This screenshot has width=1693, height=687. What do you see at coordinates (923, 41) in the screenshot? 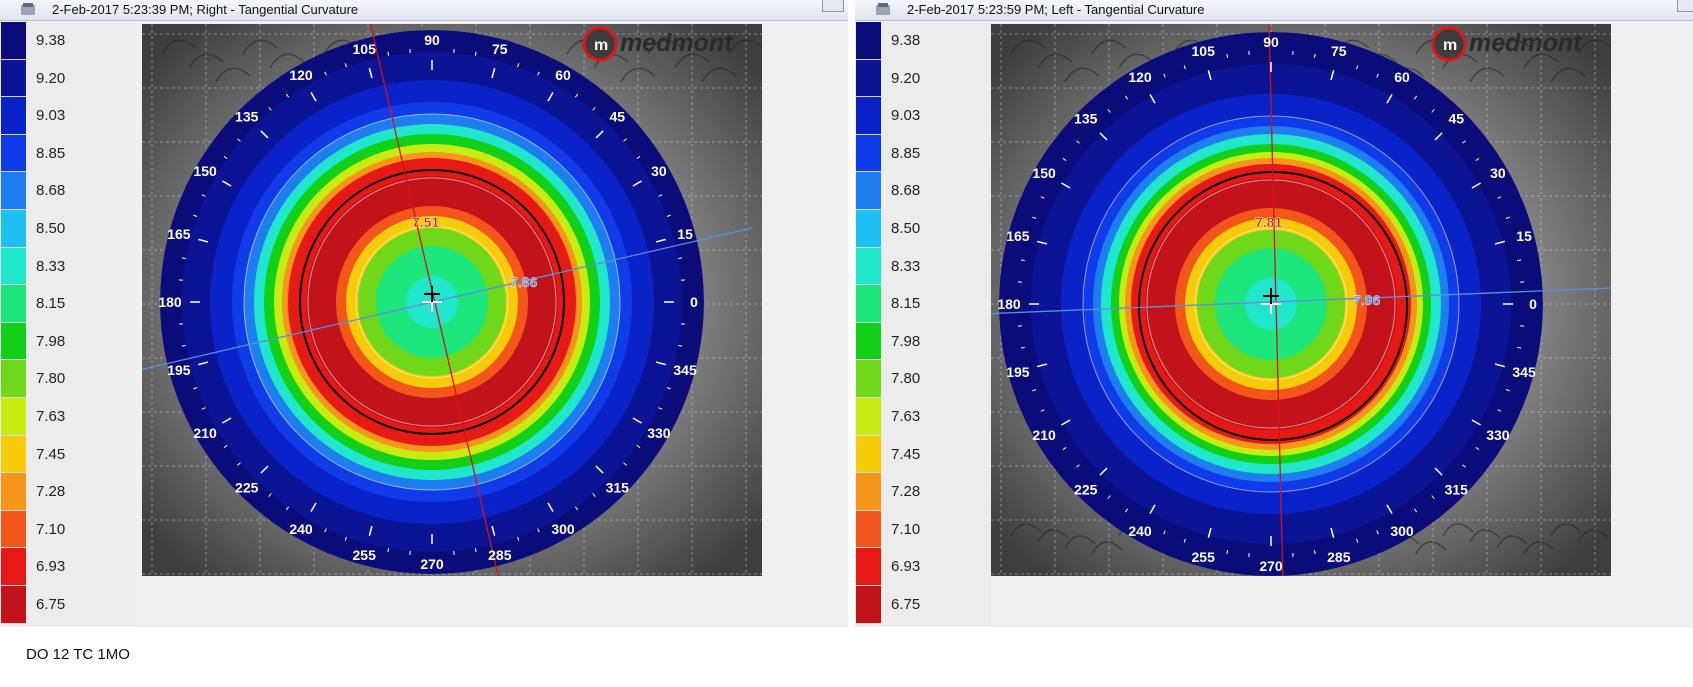
I see `legend-row: 9.38` at bounding box center [923, 41].